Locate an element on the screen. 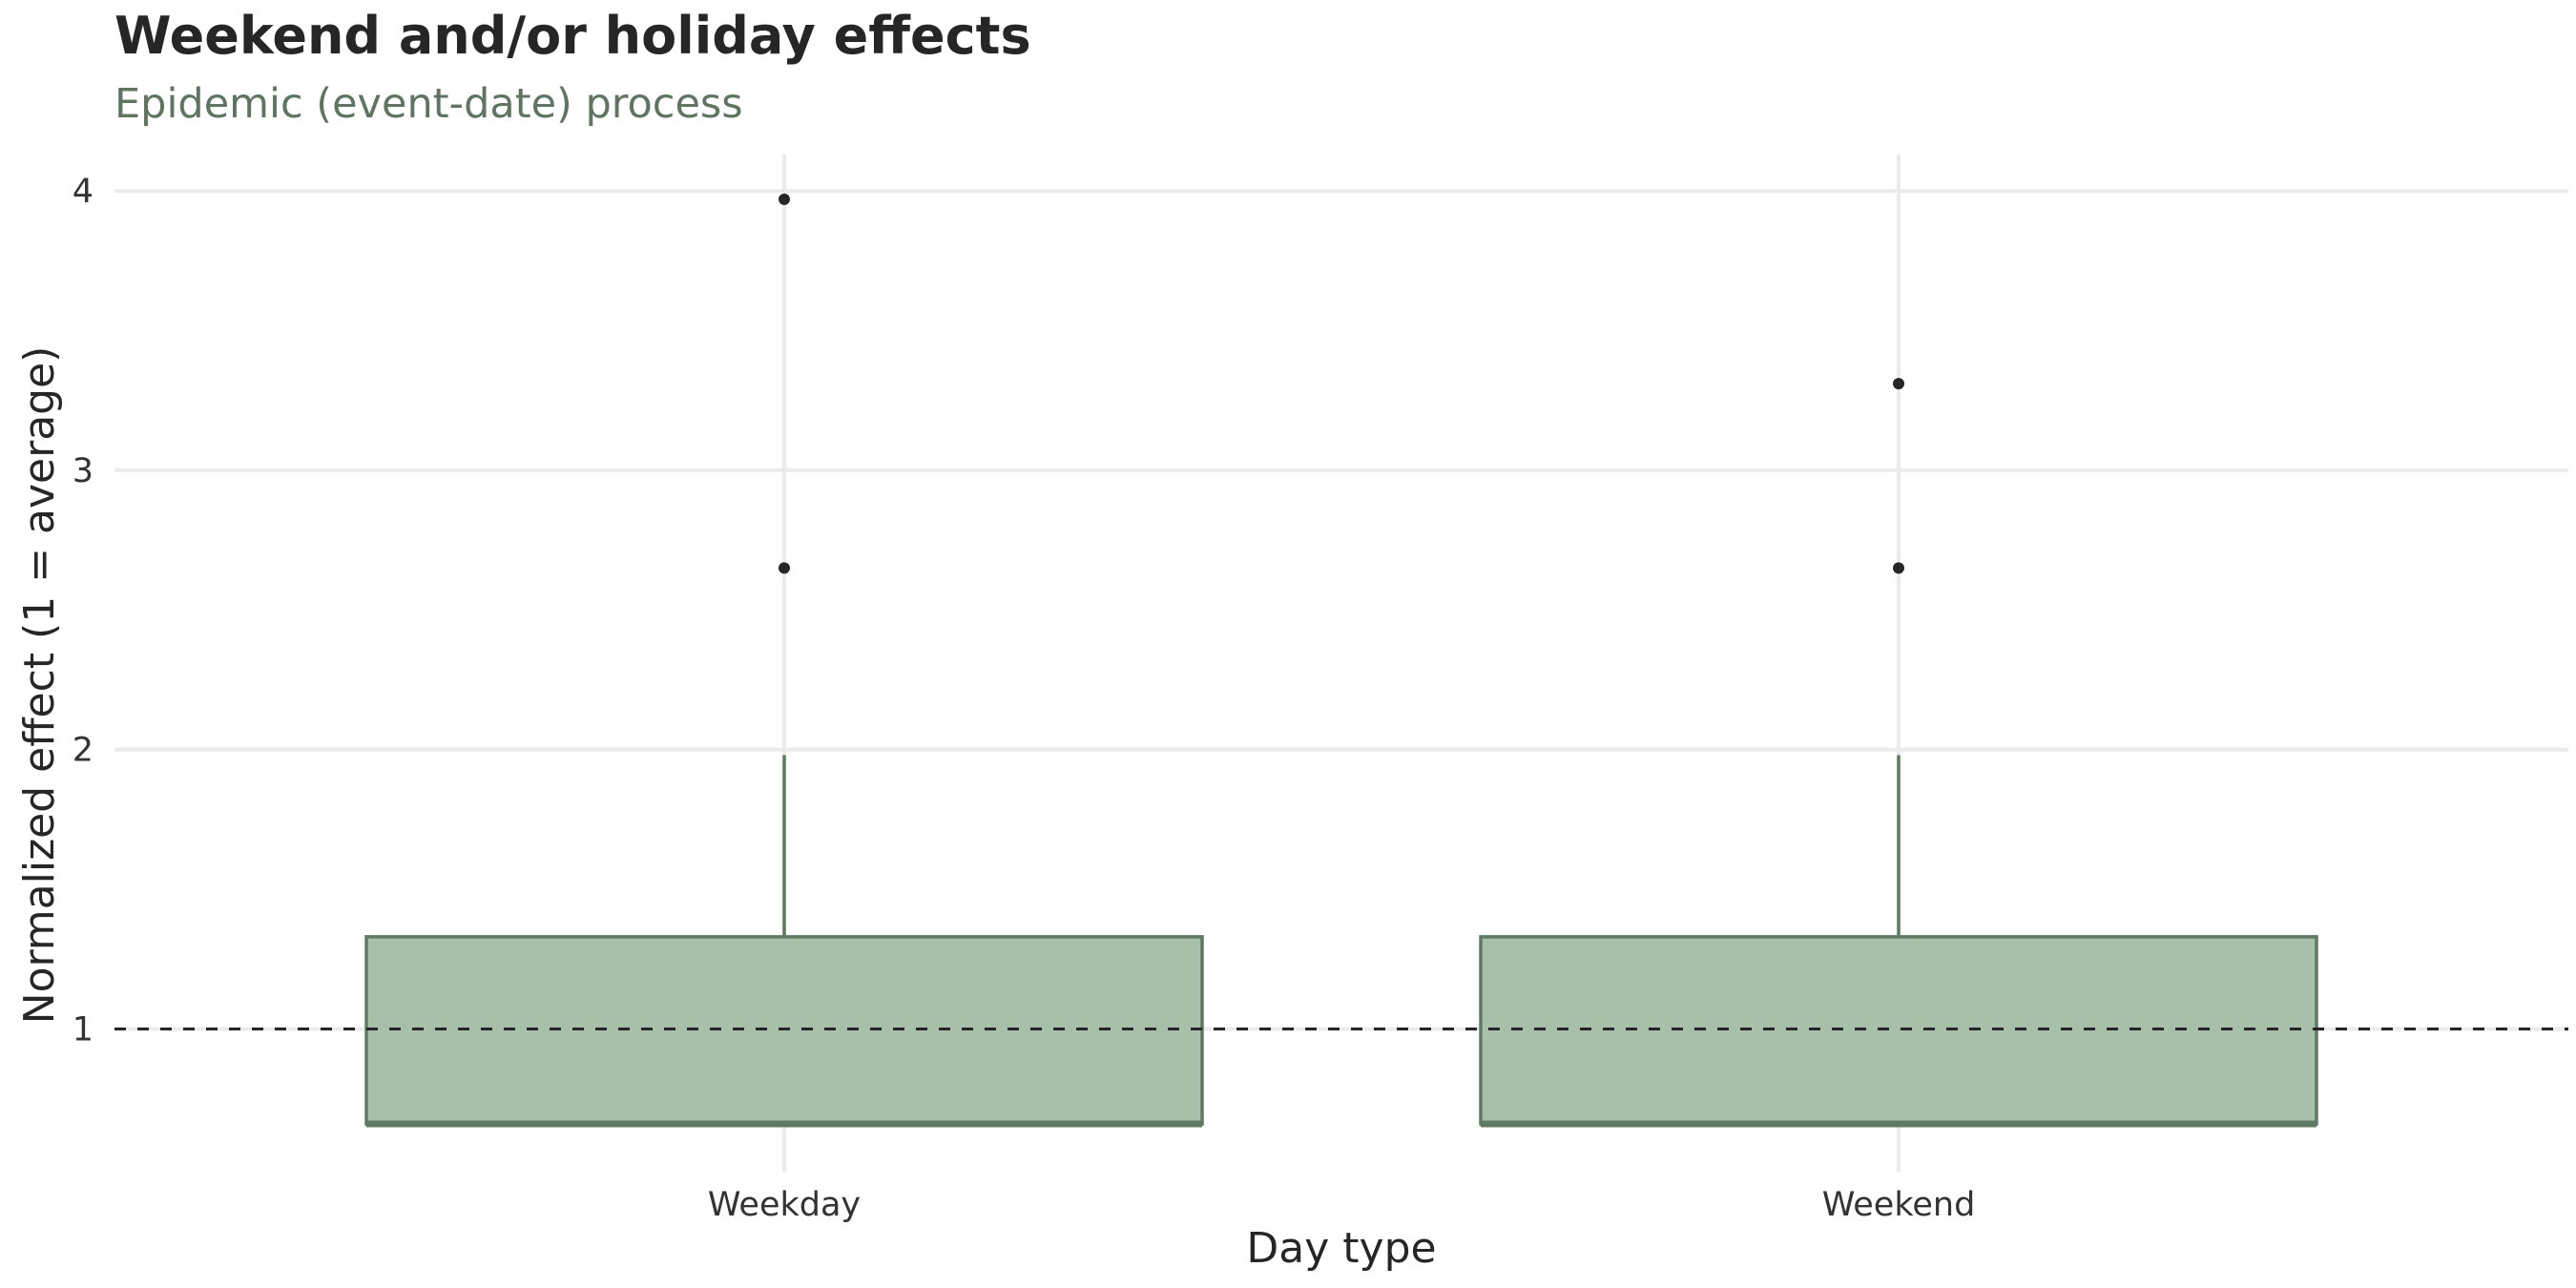  x-tick-label: Weekend is located at coordinates (1899, 1205).